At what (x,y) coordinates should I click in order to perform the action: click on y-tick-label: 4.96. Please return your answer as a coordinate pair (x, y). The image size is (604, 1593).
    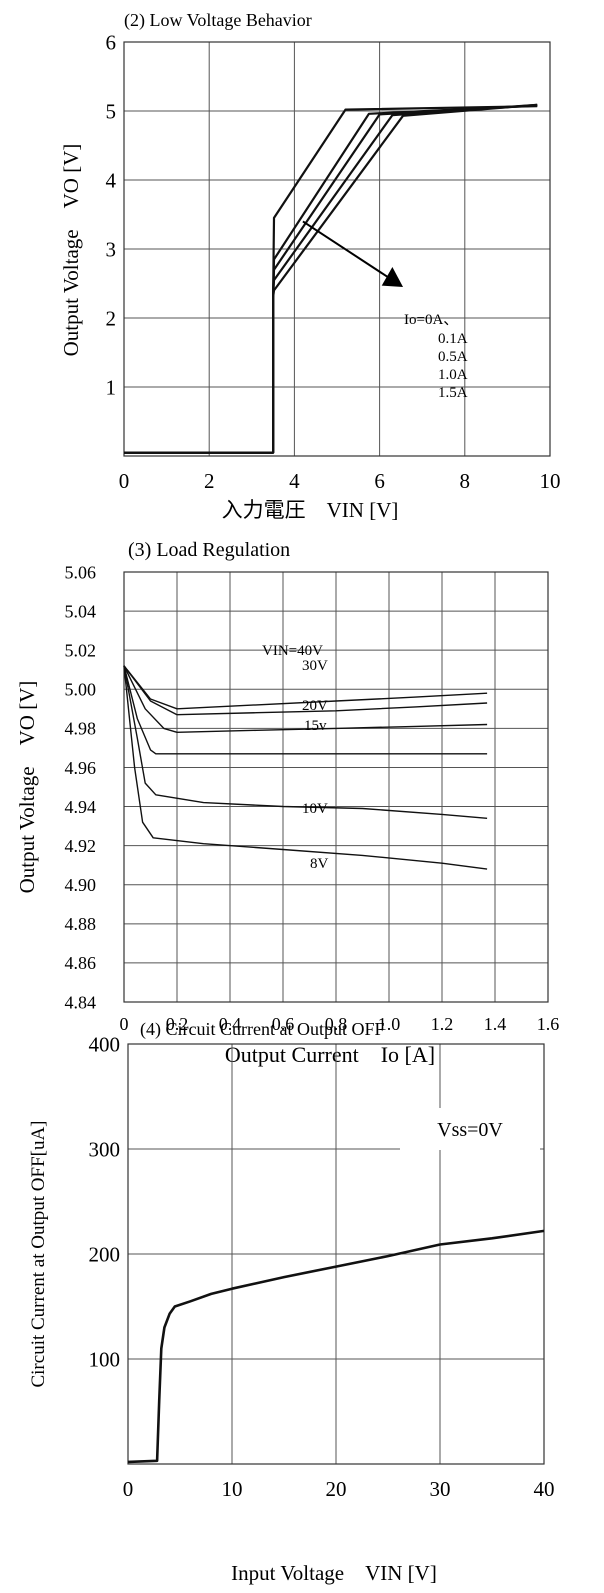
    Looking at the image, I should click on (81, 768).